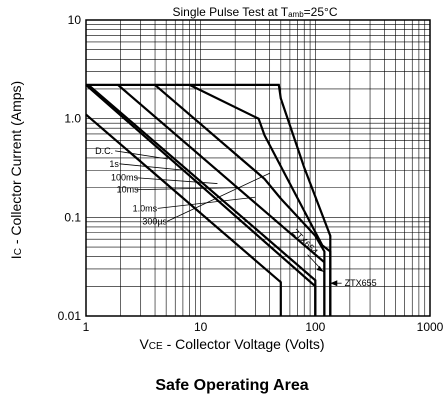 This screenshot has width=443, height=397. What do you see at coordinates (231, 385) in the screenshot?
I see `chart-caption: Safe Operating Area` at bounding box center [231, 385].